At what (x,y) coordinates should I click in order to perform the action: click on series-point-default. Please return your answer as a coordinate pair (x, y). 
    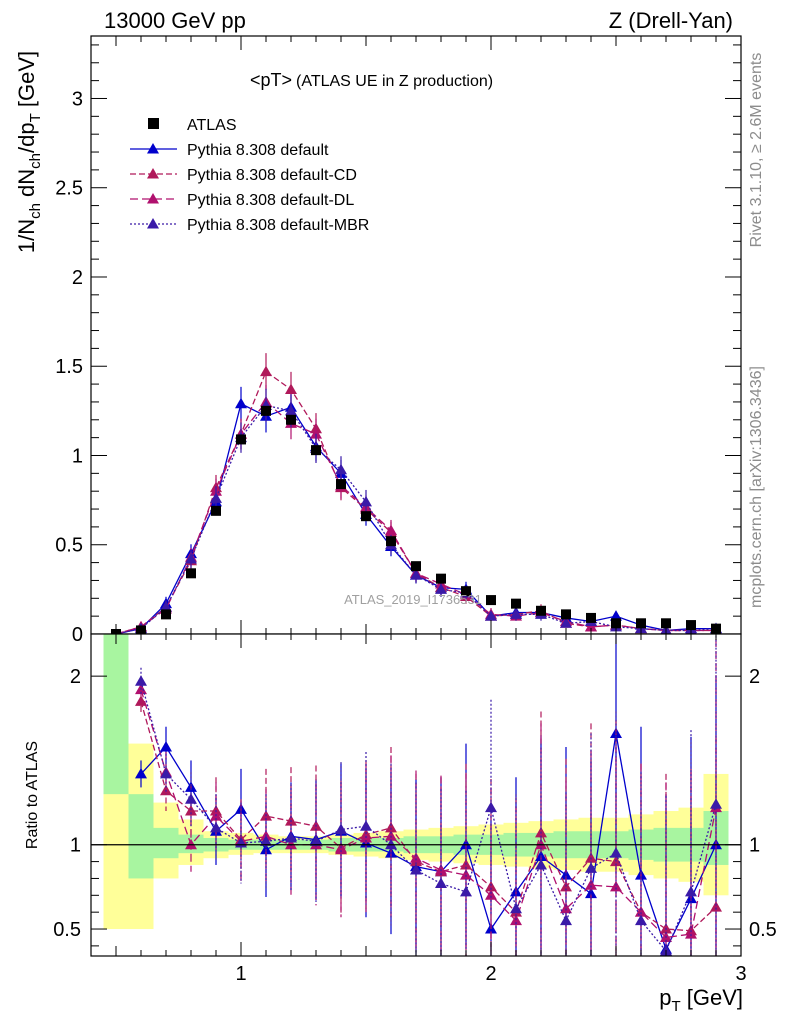
    Looking at the image, I should click on (241, 403).